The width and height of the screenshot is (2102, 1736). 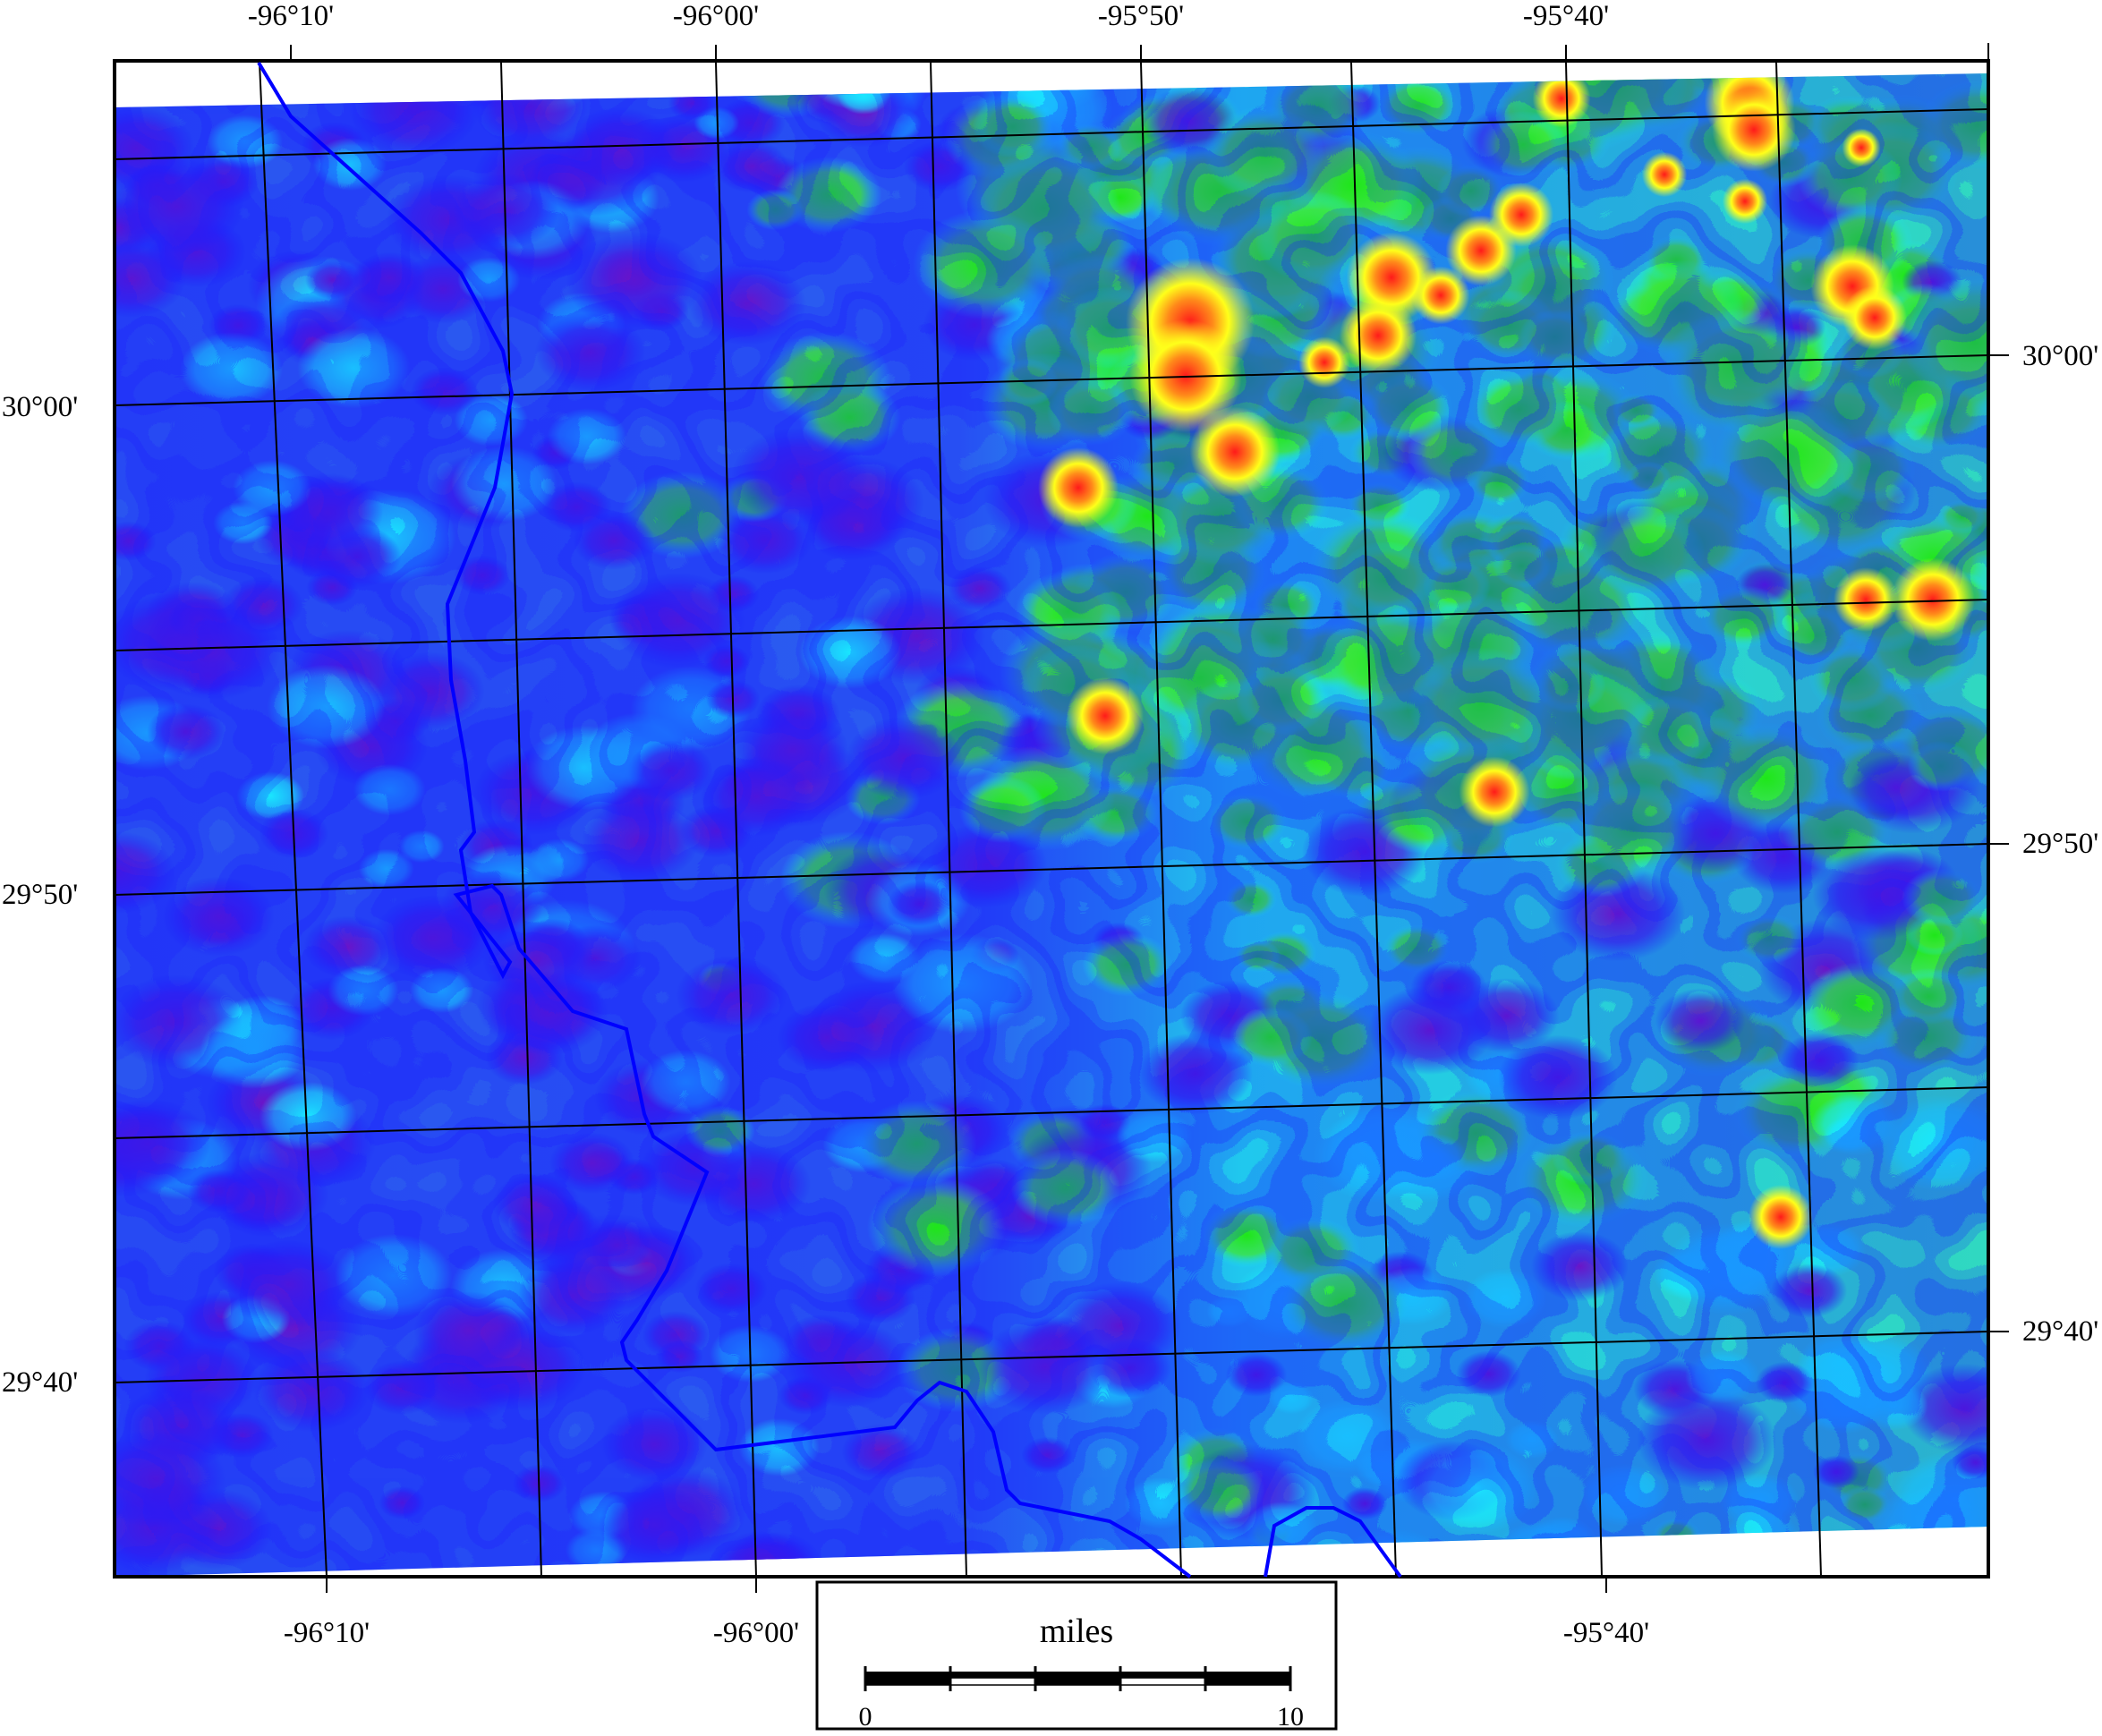 I want to click on scale-bar: miles 0 10, so click(x=1076, y=1656).